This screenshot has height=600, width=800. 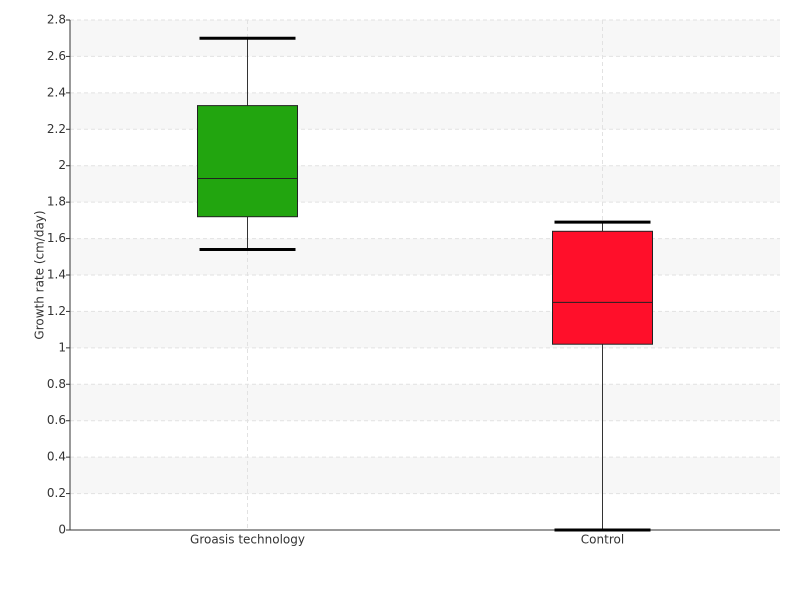 What do you see at coordinates (602, 540) in the screenshot?
I see `x-tick-label: Control` at bounding box center [602, 540].